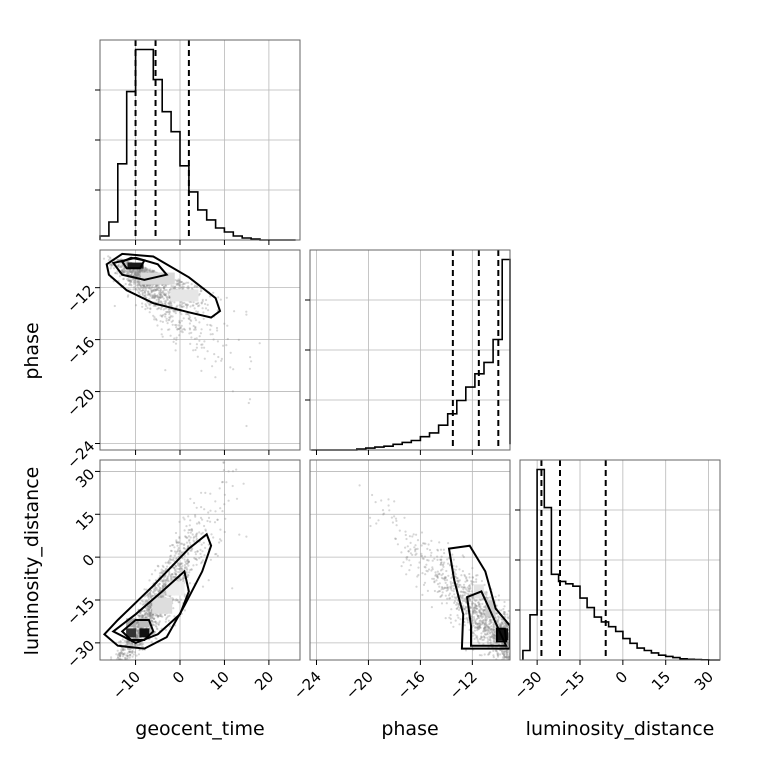 The image size is (760, 760). I want to click on scatter-panel-geocent_time-vs-luminosity_distance, so click(175, 563).